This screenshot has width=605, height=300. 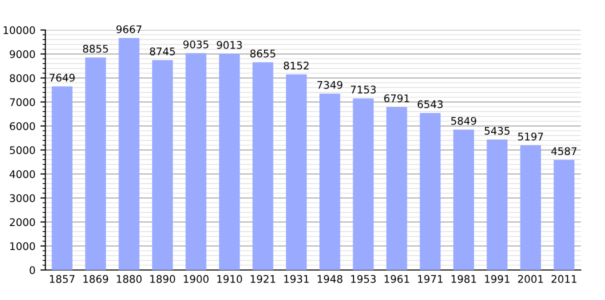 What do you see at coordinates (263, 54) in the screenshot?
I see `data-label: 8655` at bounding box center [263, 54].